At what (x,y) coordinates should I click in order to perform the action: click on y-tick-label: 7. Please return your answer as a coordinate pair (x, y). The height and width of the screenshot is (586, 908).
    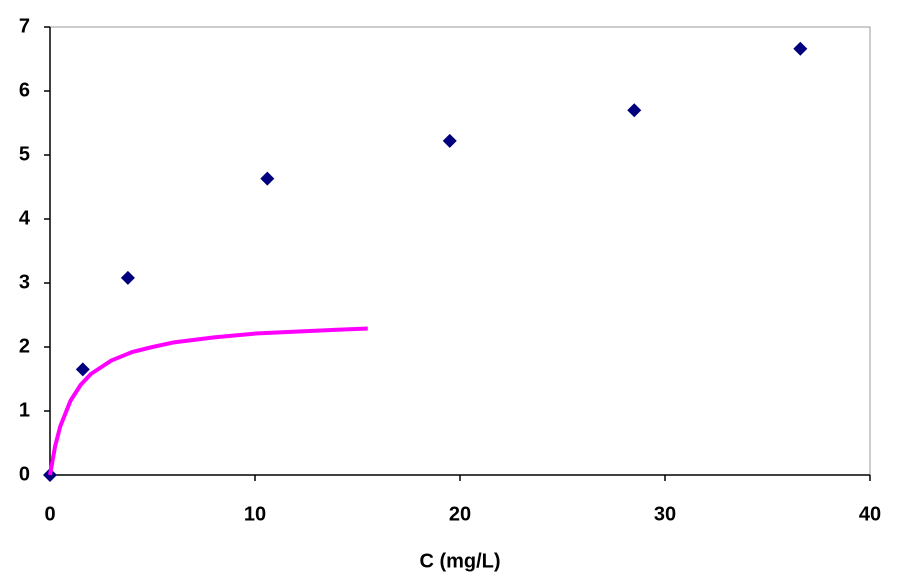
    Looking at the image, I should click on (24, 26).